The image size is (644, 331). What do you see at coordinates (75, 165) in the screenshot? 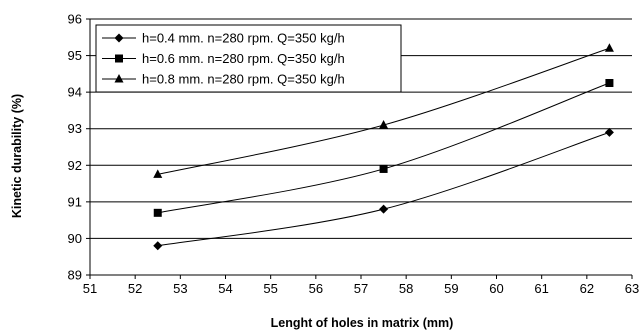
I see `y-tick-label: 92` at bounding box center [75, 165].